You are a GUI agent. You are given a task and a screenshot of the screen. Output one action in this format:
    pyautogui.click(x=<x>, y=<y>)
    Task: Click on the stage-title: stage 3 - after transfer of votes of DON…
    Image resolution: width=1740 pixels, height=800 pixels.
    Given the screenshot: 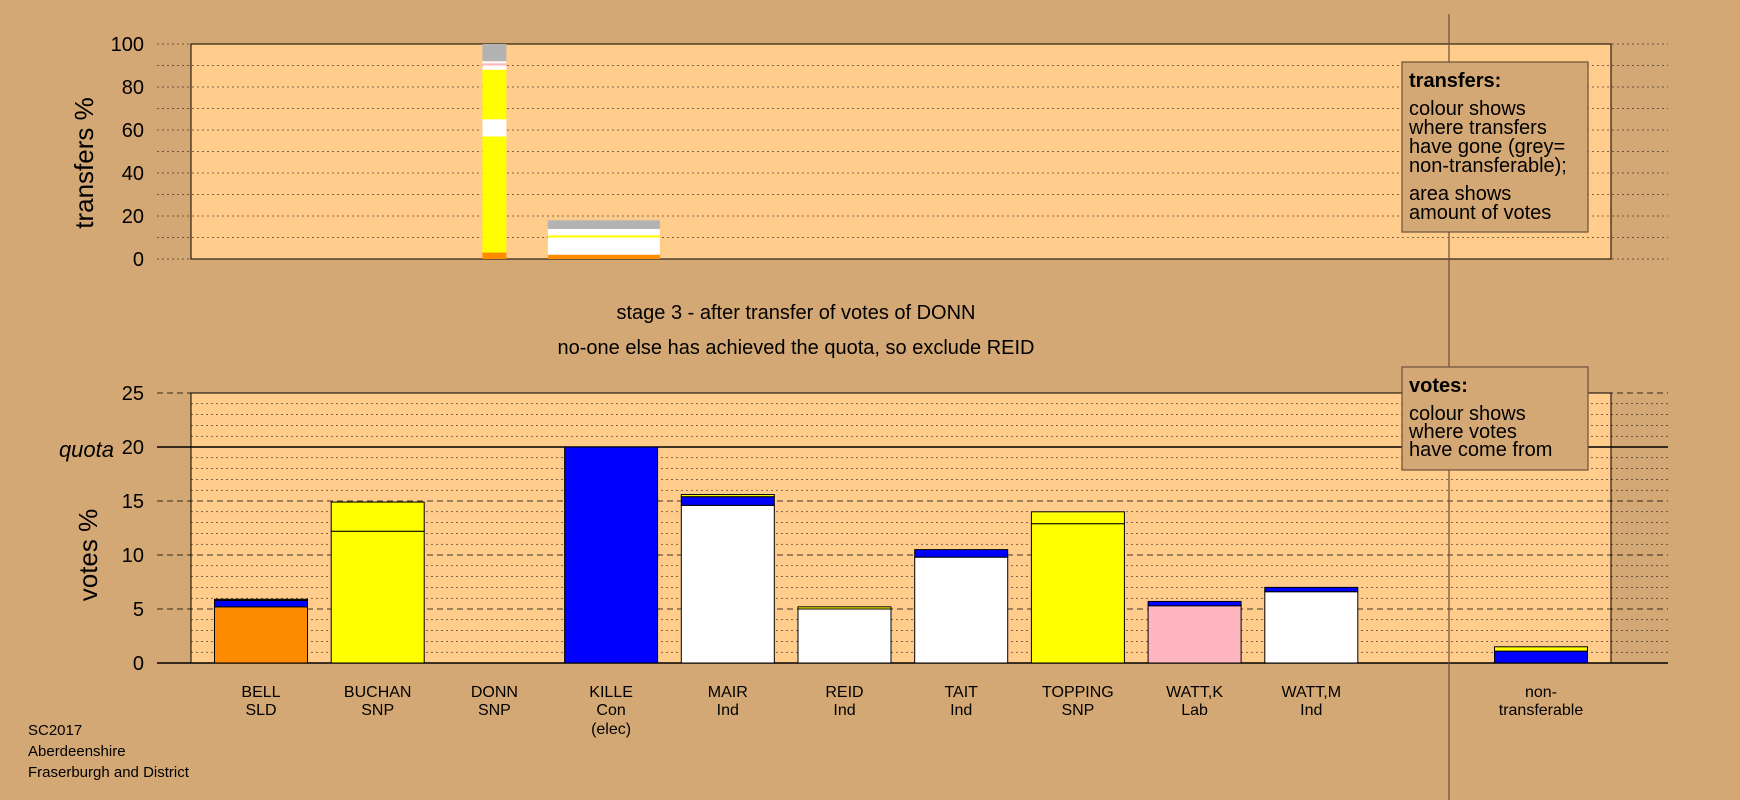 What is the action you would take?
    pyautogui.click(x=795, y=313)
    